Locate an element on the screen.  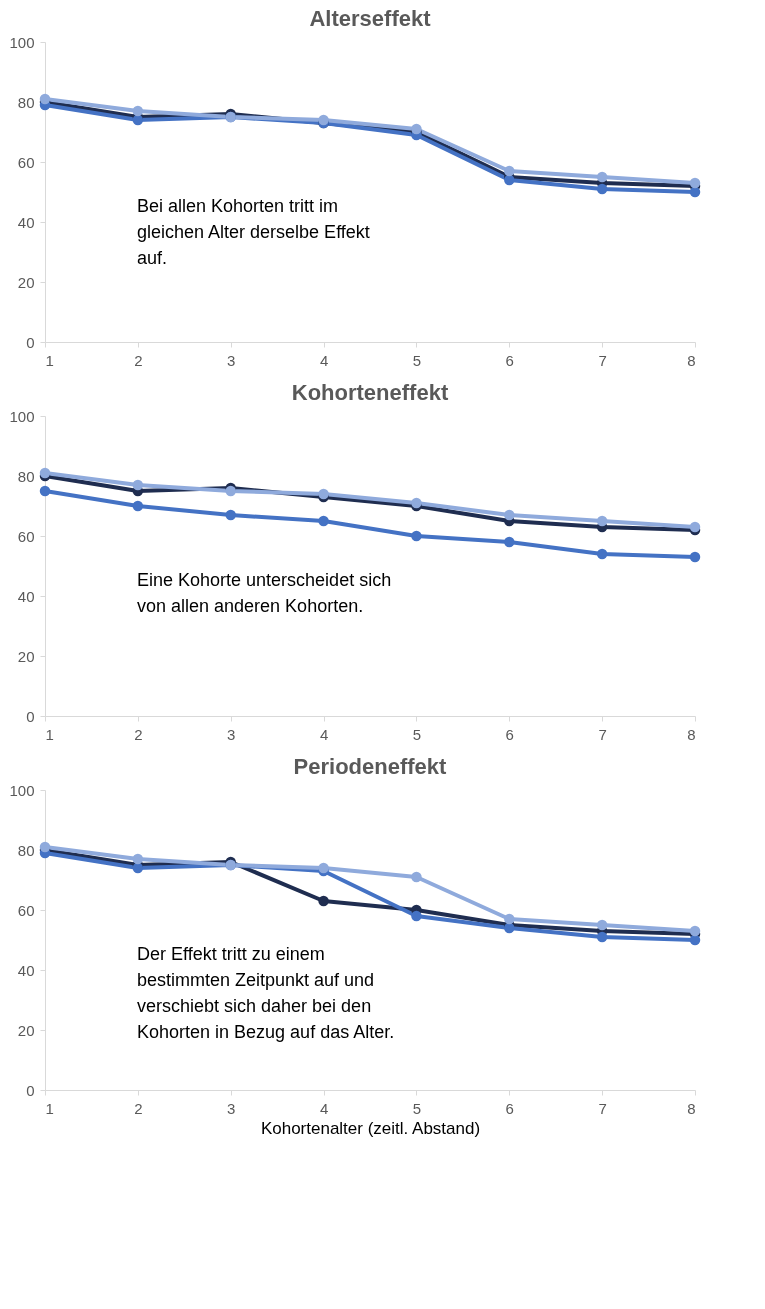
chart-title: Alterseffekt is located at coordinates (370, 18).